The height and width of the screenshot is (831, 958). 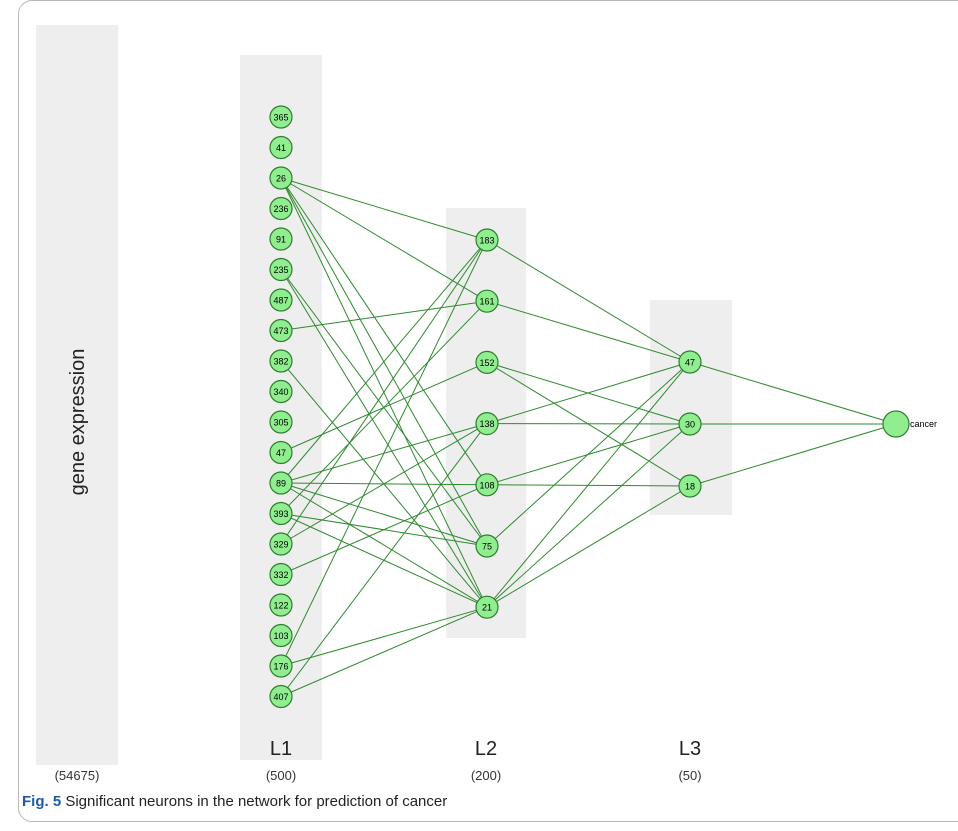 I want to click on neuron-l1-329: 329, so click(x=281, y=544).